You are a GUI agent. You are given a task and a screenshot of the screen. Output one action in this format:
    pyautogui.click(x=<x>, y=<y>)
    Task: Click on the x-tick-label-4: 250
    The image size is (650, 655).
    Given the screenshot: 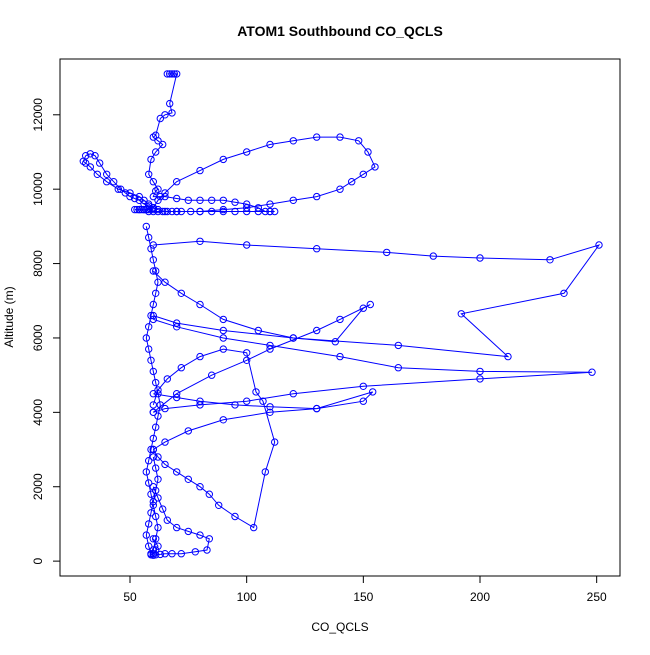 What is the action you would take?
    pyautogui.click(x=597, y=597)
    